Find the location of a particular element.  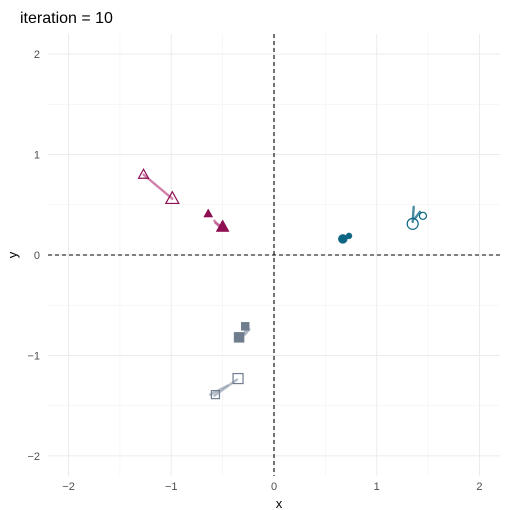

x-tick-label: 2 is located at coordinates (479, 487).